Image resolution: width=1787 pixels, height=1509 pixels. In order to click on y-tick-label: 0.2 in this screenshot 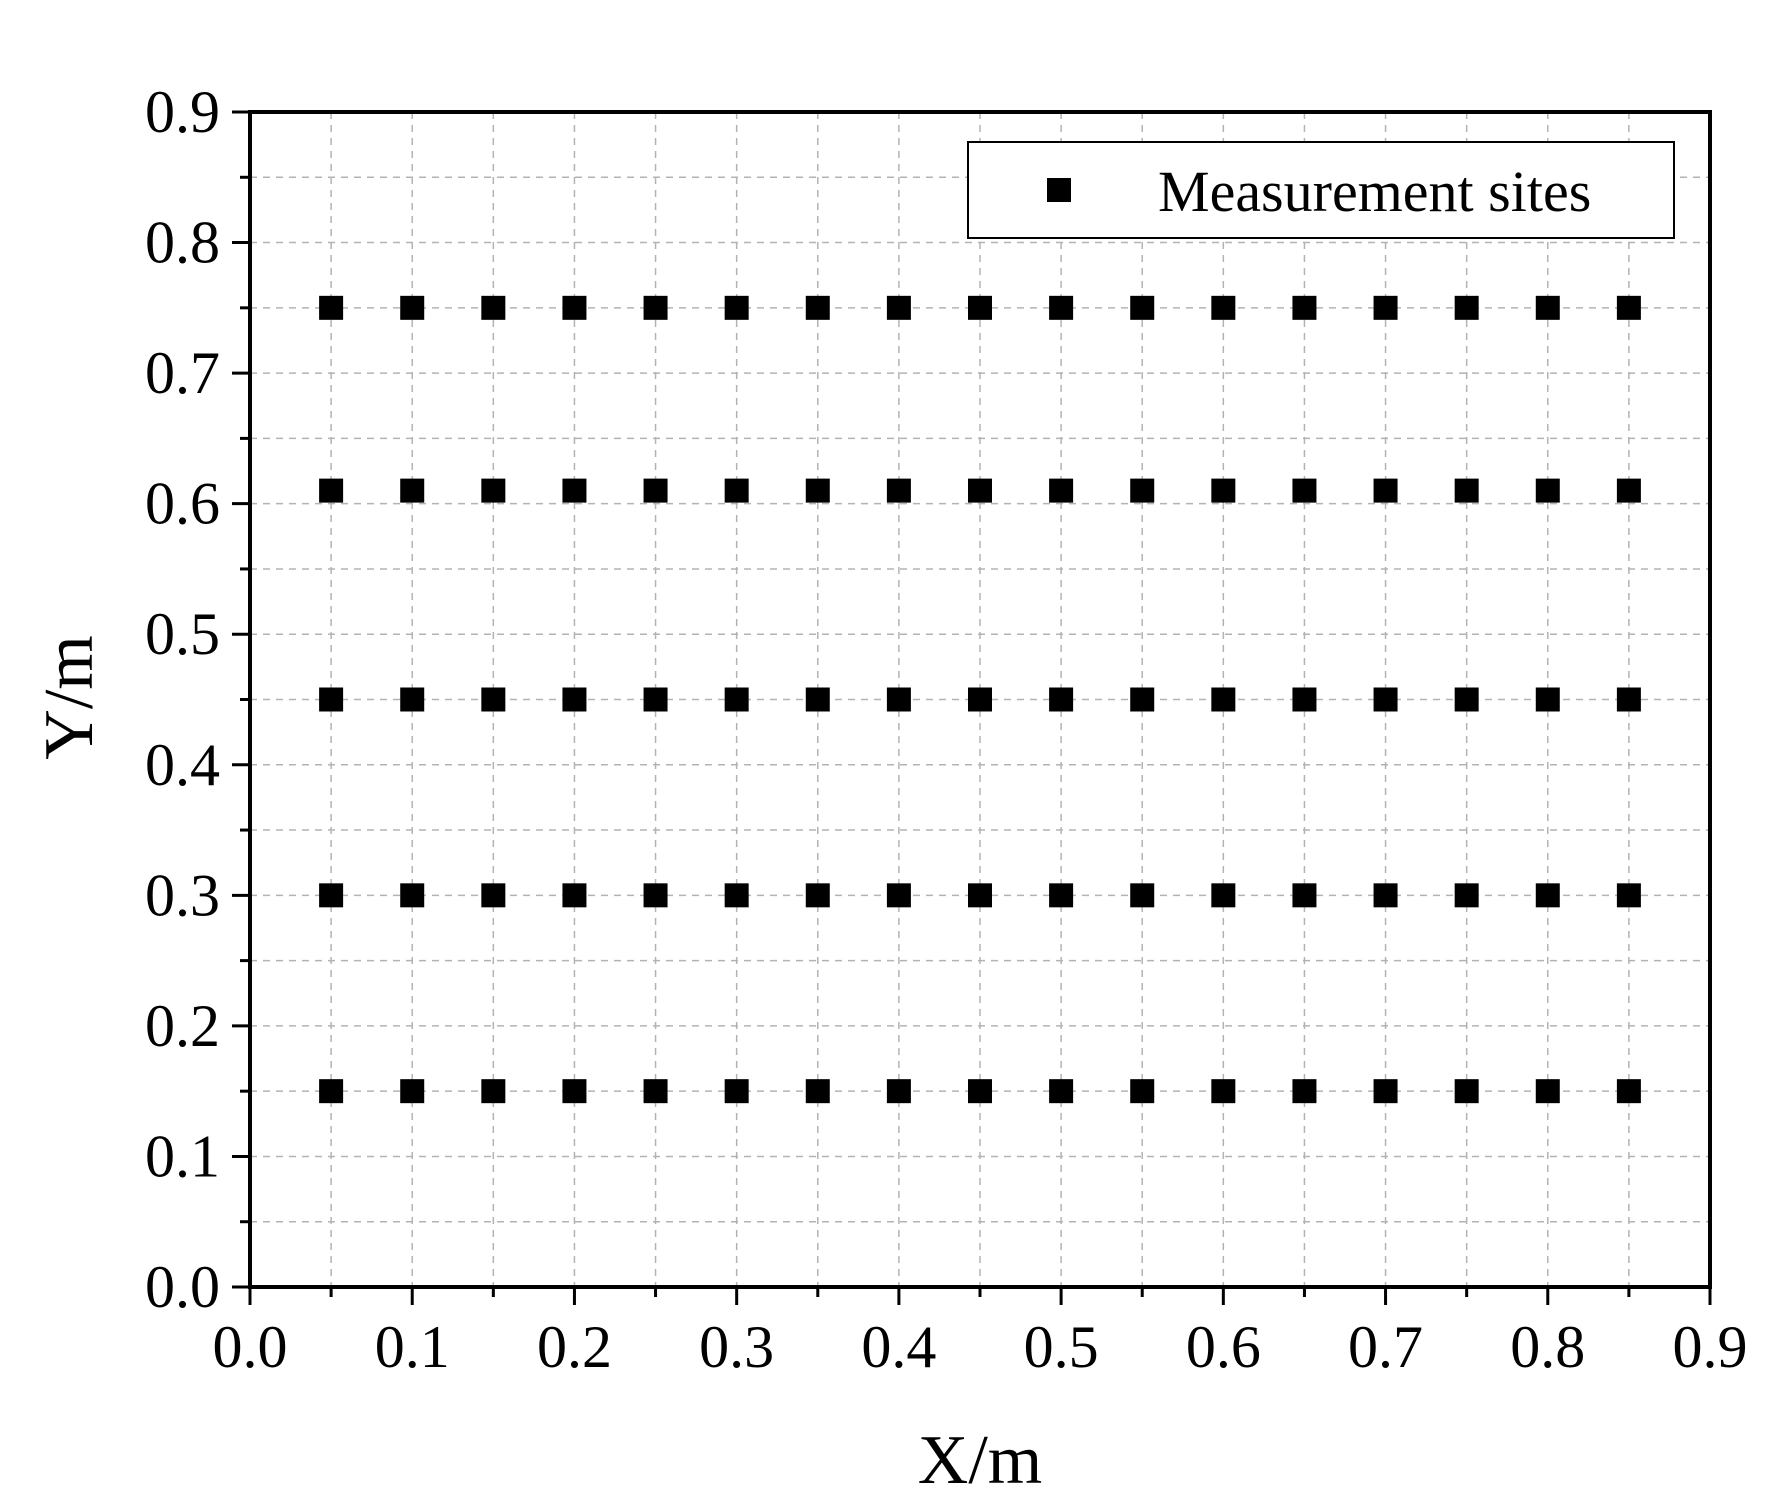, I will do `click(182, 1026)`.